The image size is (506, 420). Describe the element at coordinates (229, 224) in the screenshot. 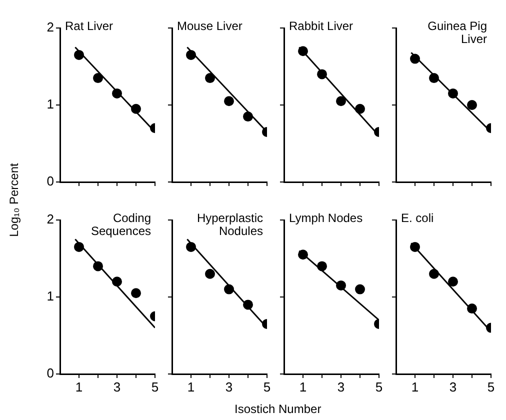

I see `chart-title: Hyperplastic Nodules` at that location.